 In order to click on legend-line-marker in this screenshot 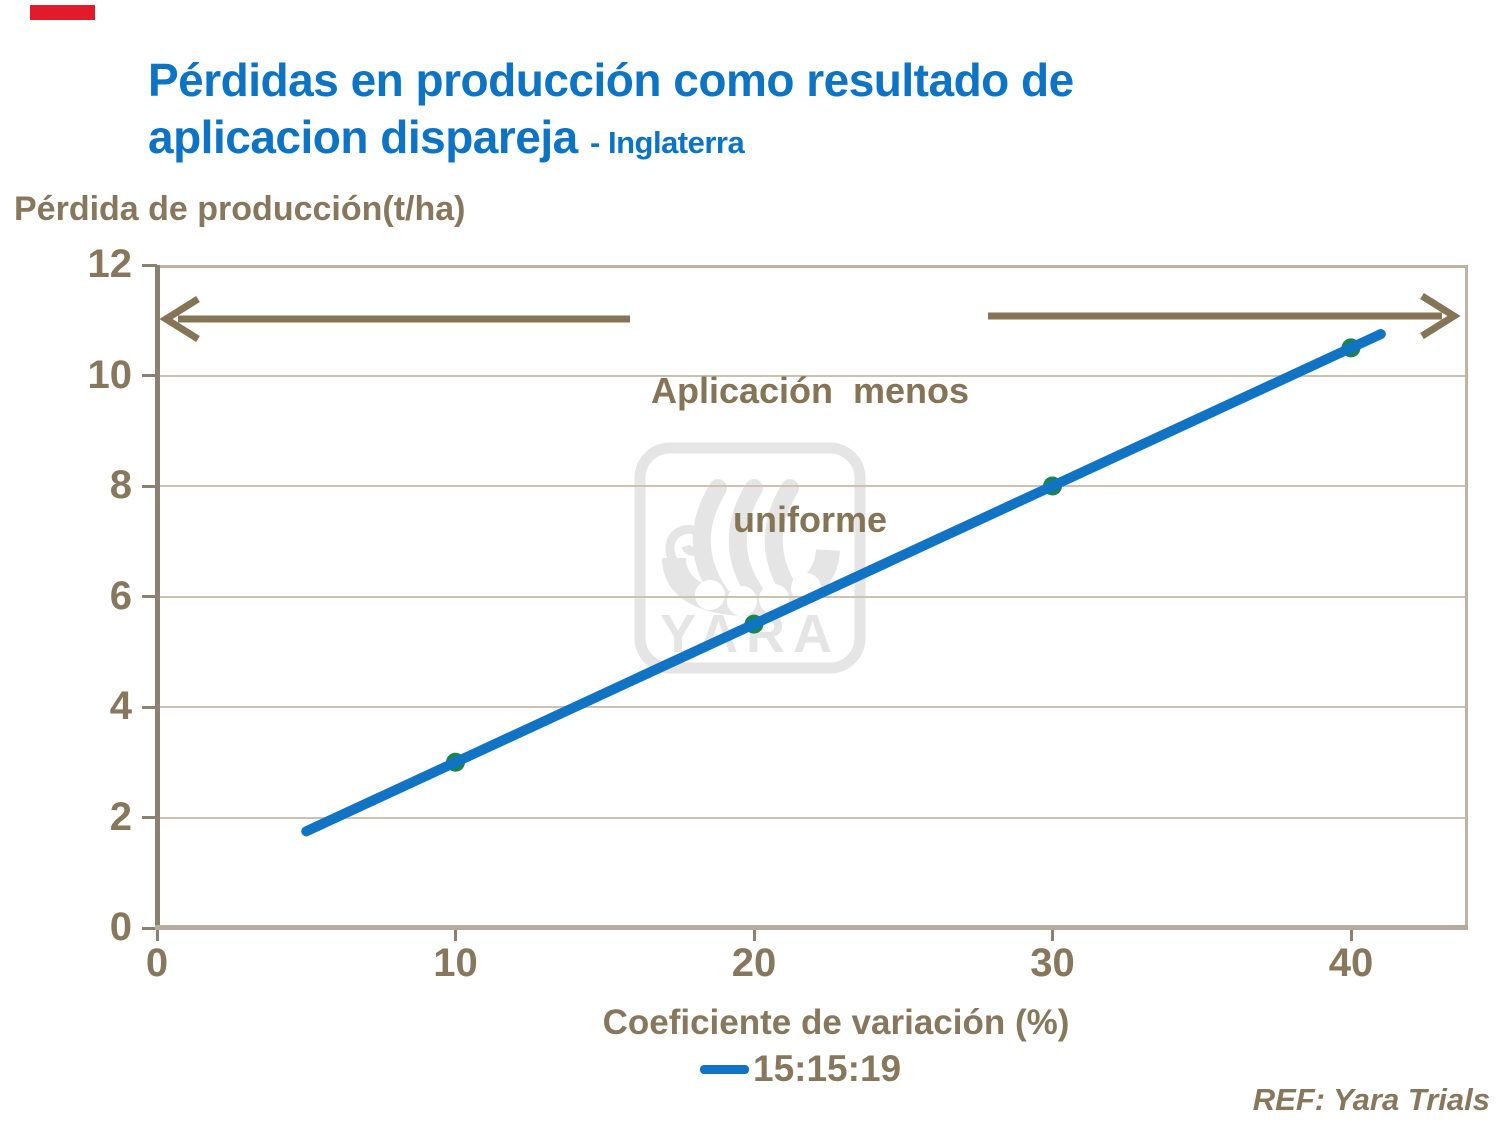, I will do `click(724, 1069)`.